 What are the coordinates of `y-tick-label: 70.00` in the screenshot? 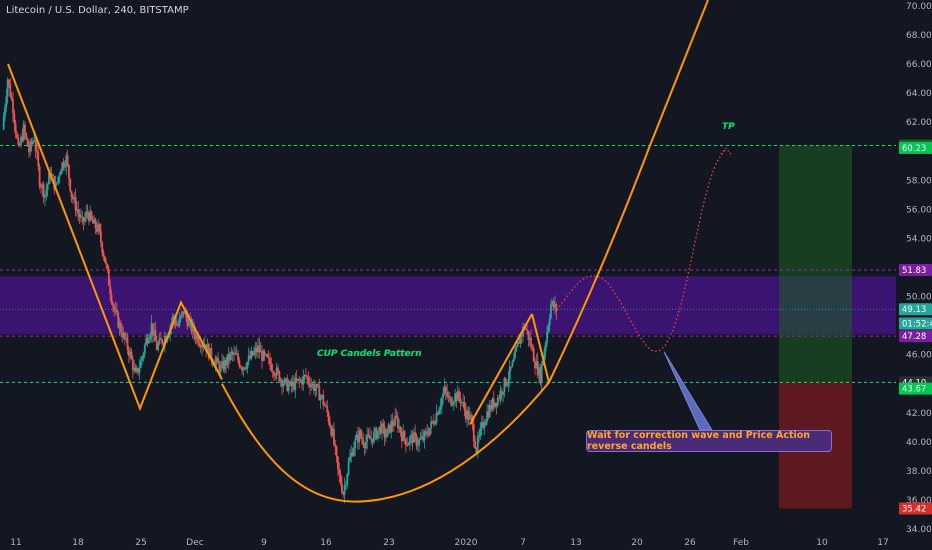 It's located at (919, 7).